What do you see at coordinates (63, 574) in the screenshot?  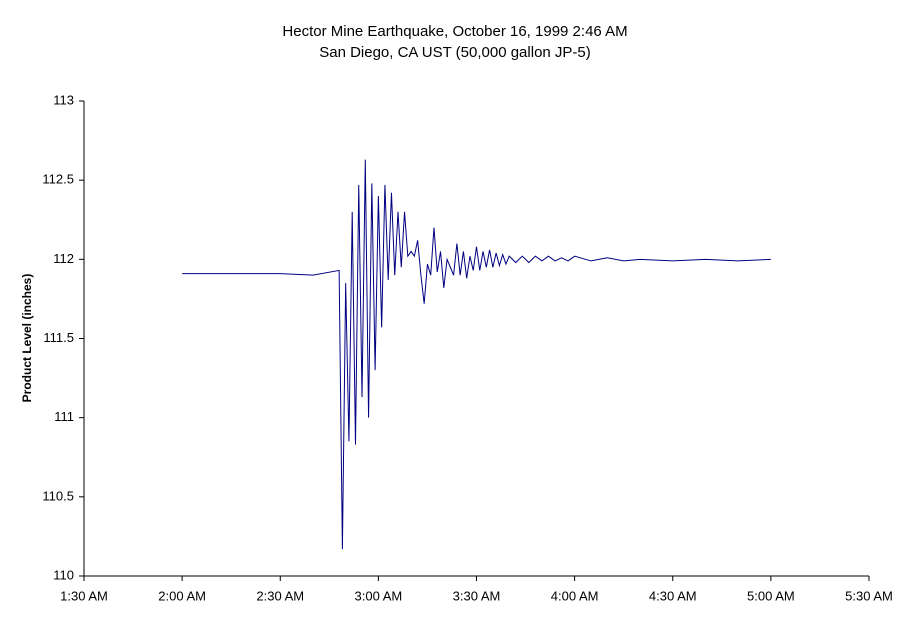 I see `y-tick-label: 110` at bounding box center [63, 574].